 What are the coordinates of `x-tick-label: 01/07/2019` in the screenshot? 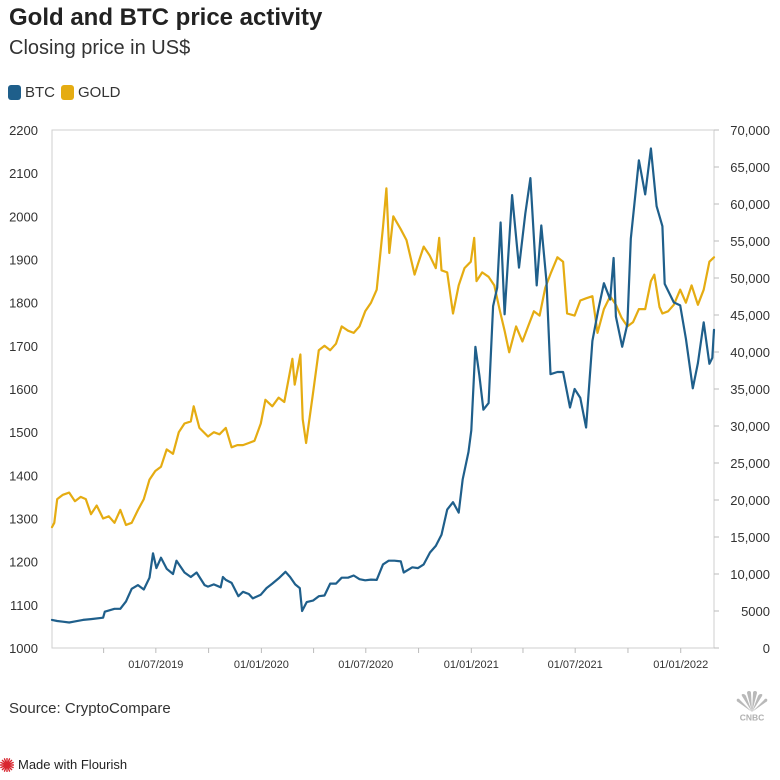 It's located at (155, 665).